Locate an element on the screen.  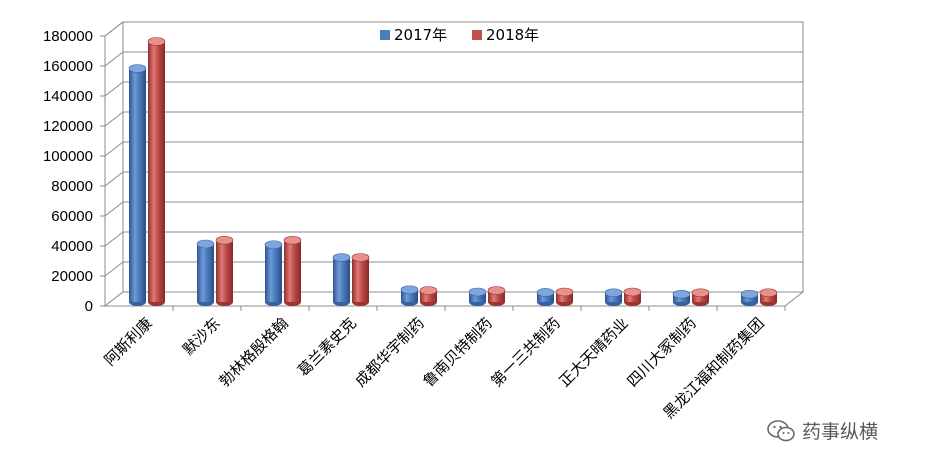
x-tick-label: 第一三共制药 is located at coordinates (525, 352).